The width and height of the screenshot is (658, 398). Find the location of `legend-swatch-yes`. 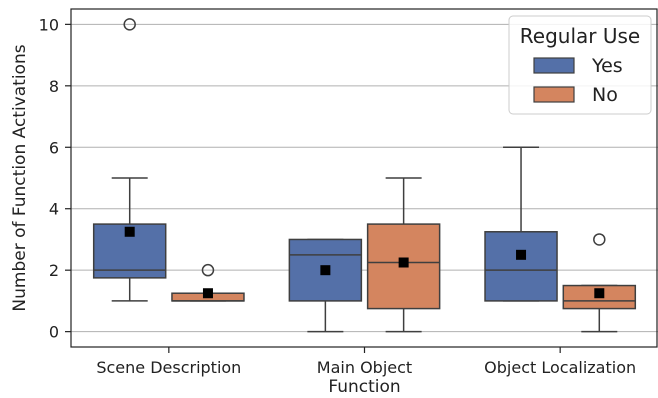

legend-swatch-yes is located at coordinates (554, 65).